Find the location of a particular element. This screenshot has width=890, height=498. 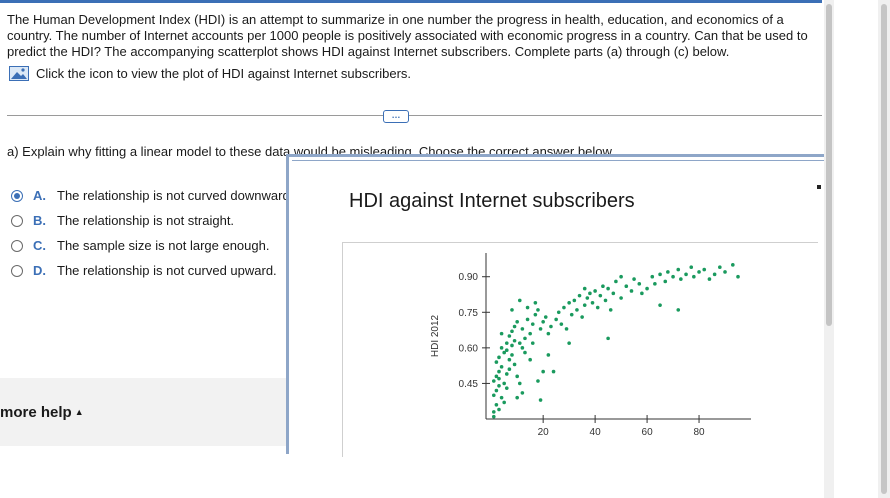

popup-scrollbar is located at coordinates (829, 249).